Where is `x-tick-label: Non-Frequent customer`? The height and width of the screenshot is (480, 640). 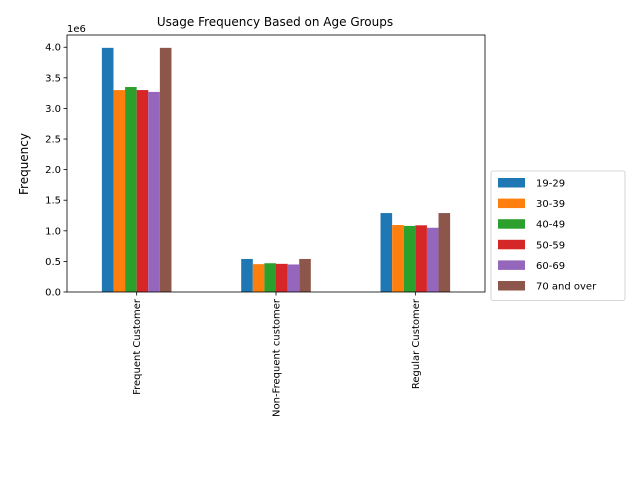
x-tick-label: Non-Frequent customer is located at coordinates (277, 357).